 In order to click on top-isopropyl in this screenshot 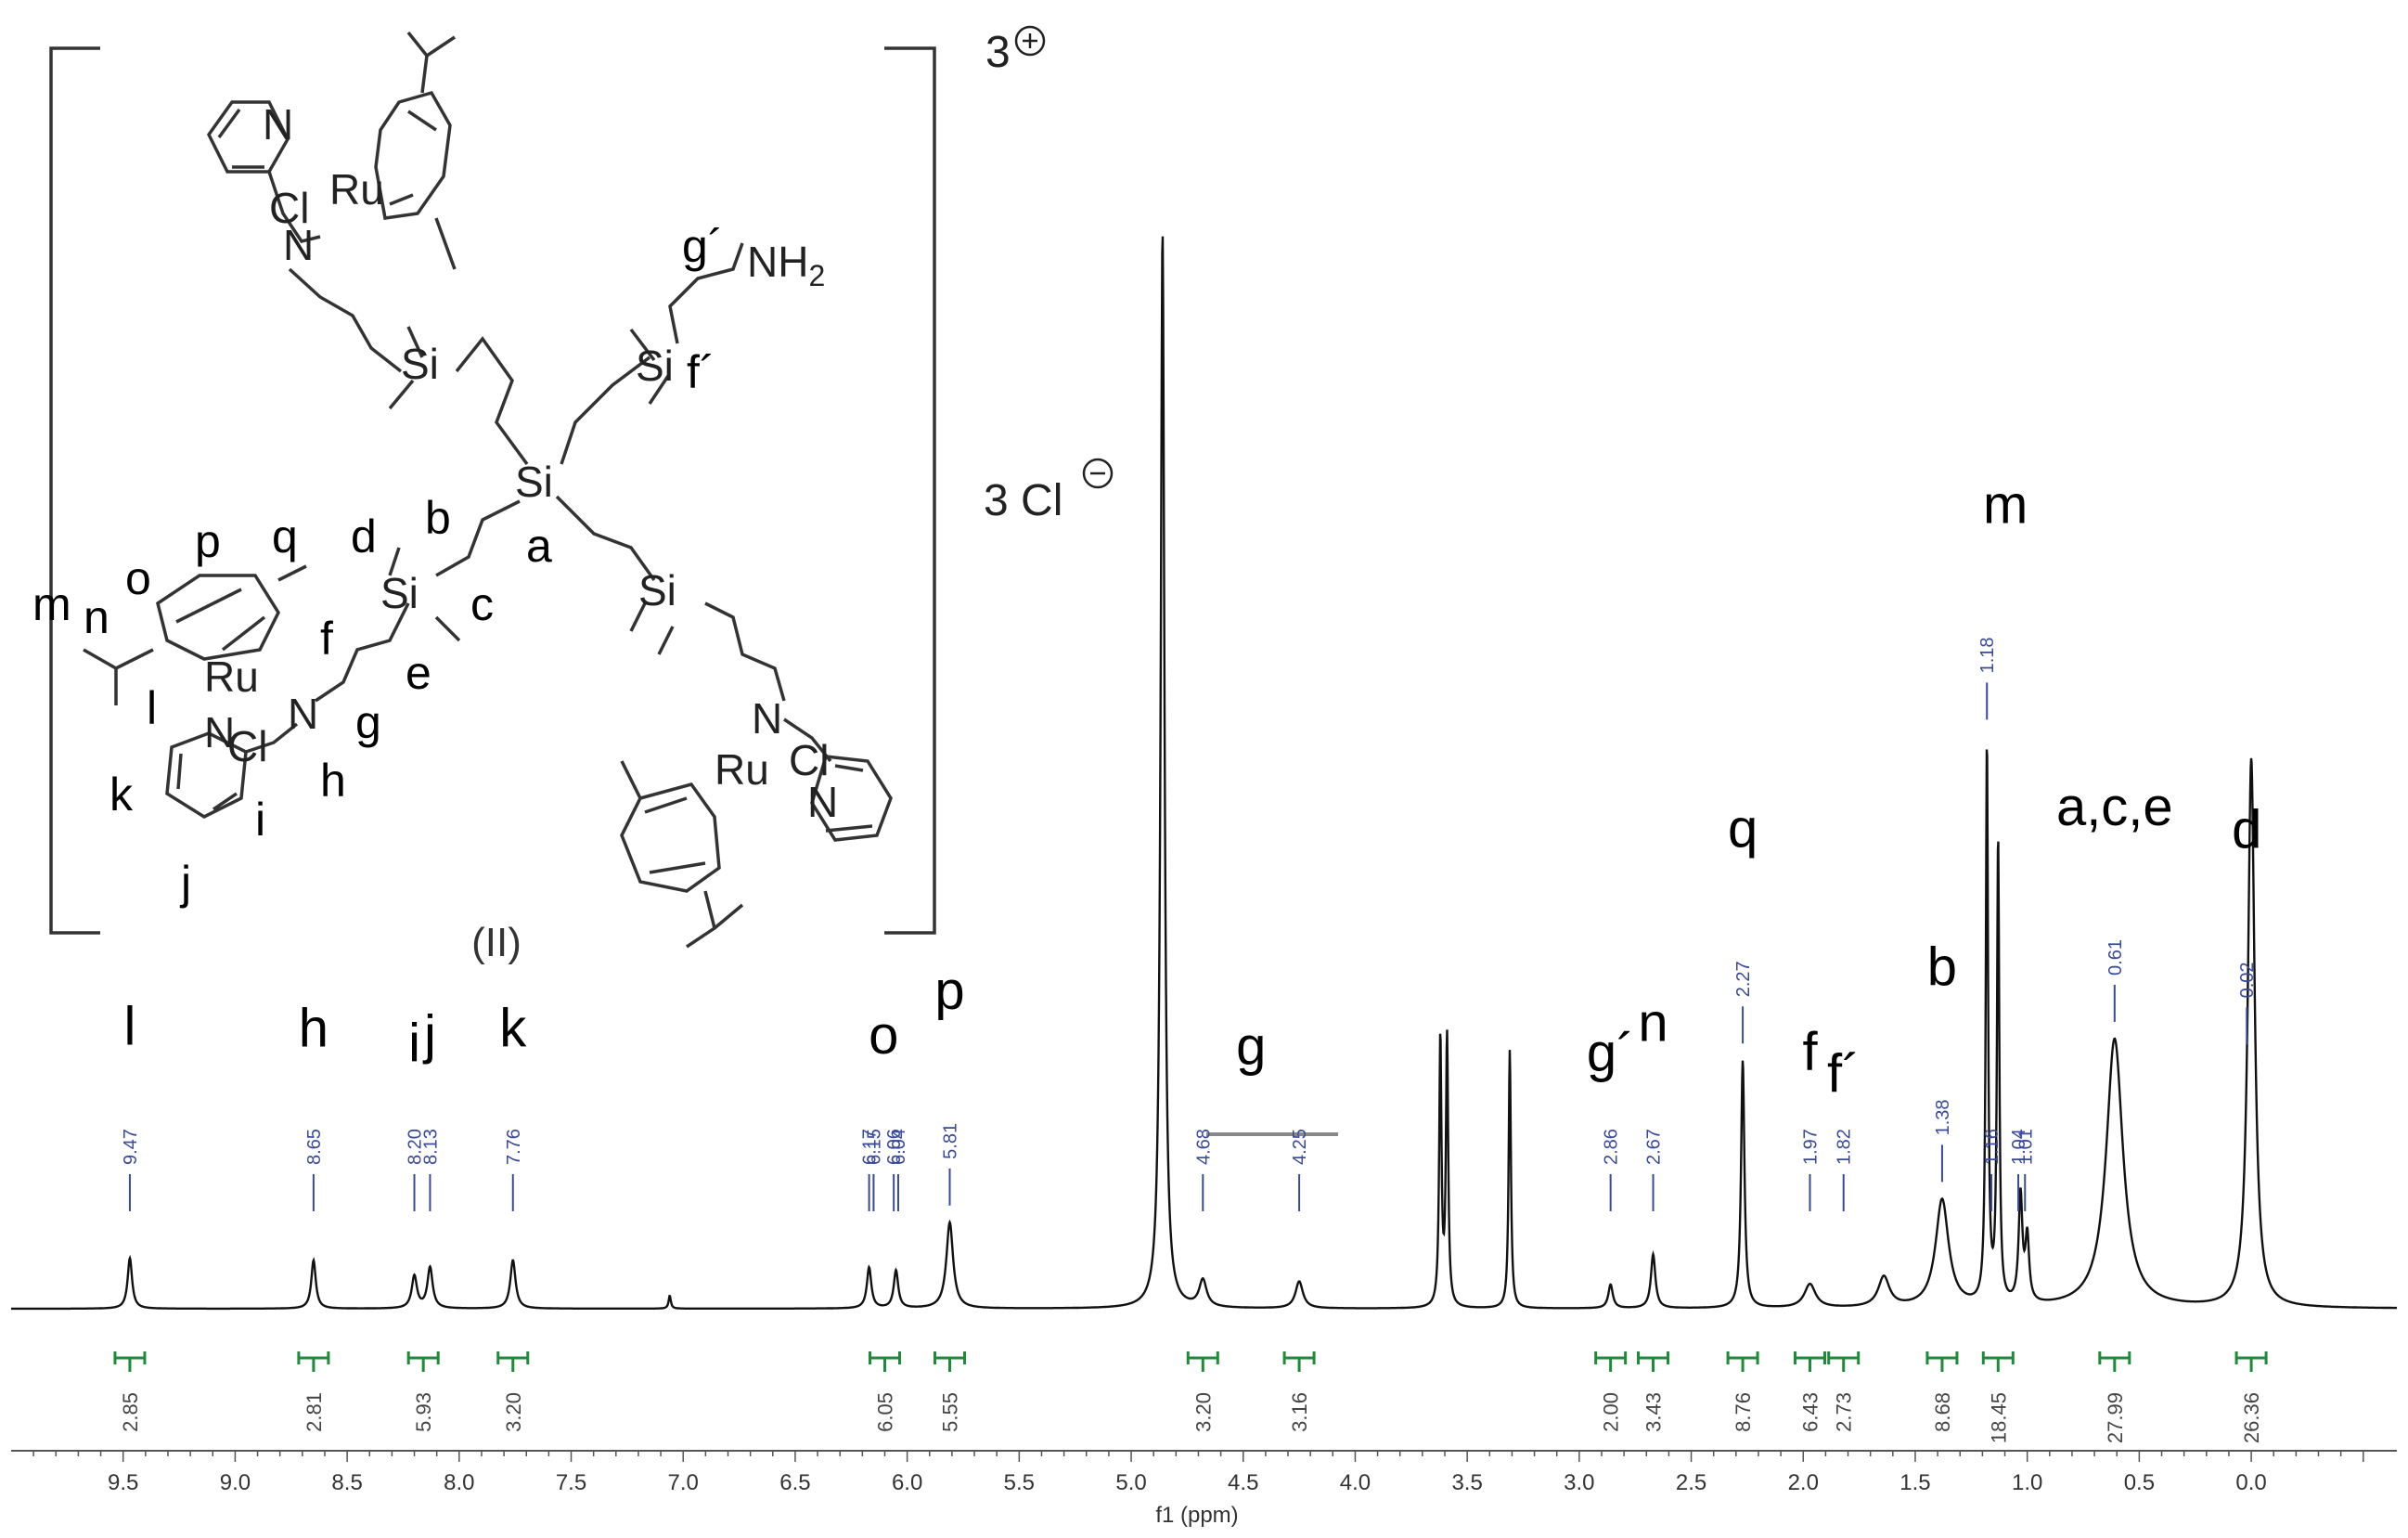, I will do `click(431, 62)`.